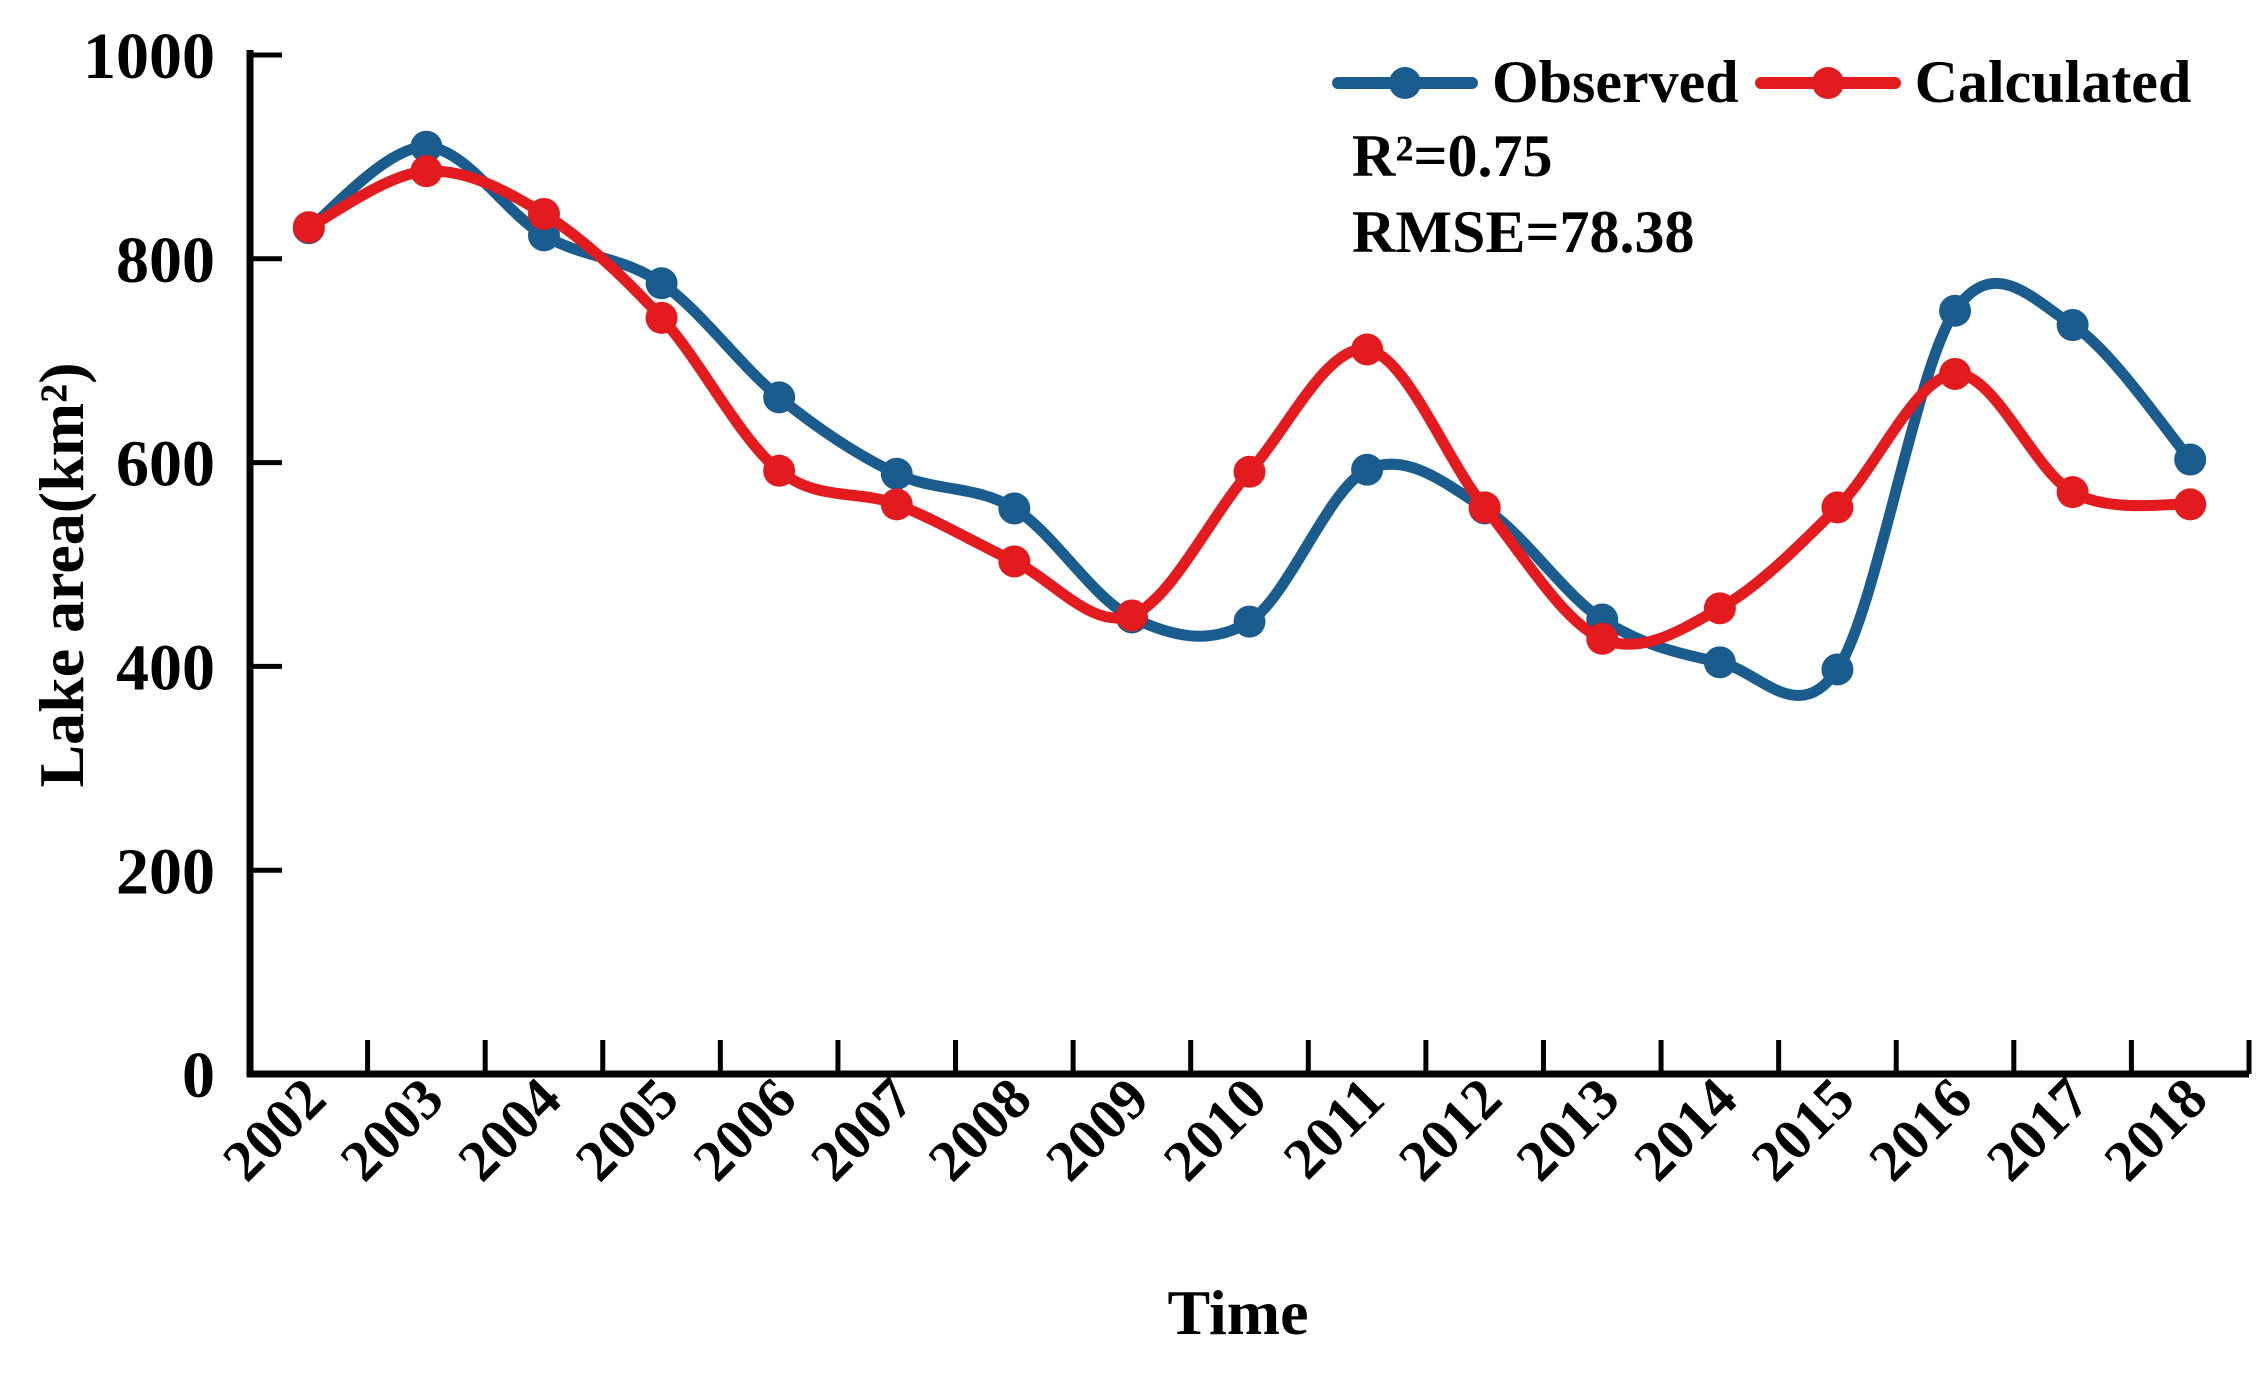 Image resolution: width=2258 pixels, height=1374 pixels. I want to click on x-tick-label: 2002, so click(274, 1129).